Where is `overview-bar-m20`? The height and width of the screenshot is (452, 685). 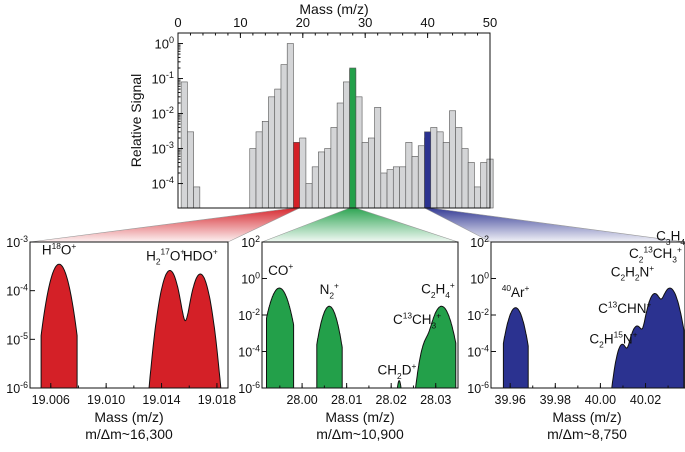 overview-bar-m20 is located at coordinates (303, 173).